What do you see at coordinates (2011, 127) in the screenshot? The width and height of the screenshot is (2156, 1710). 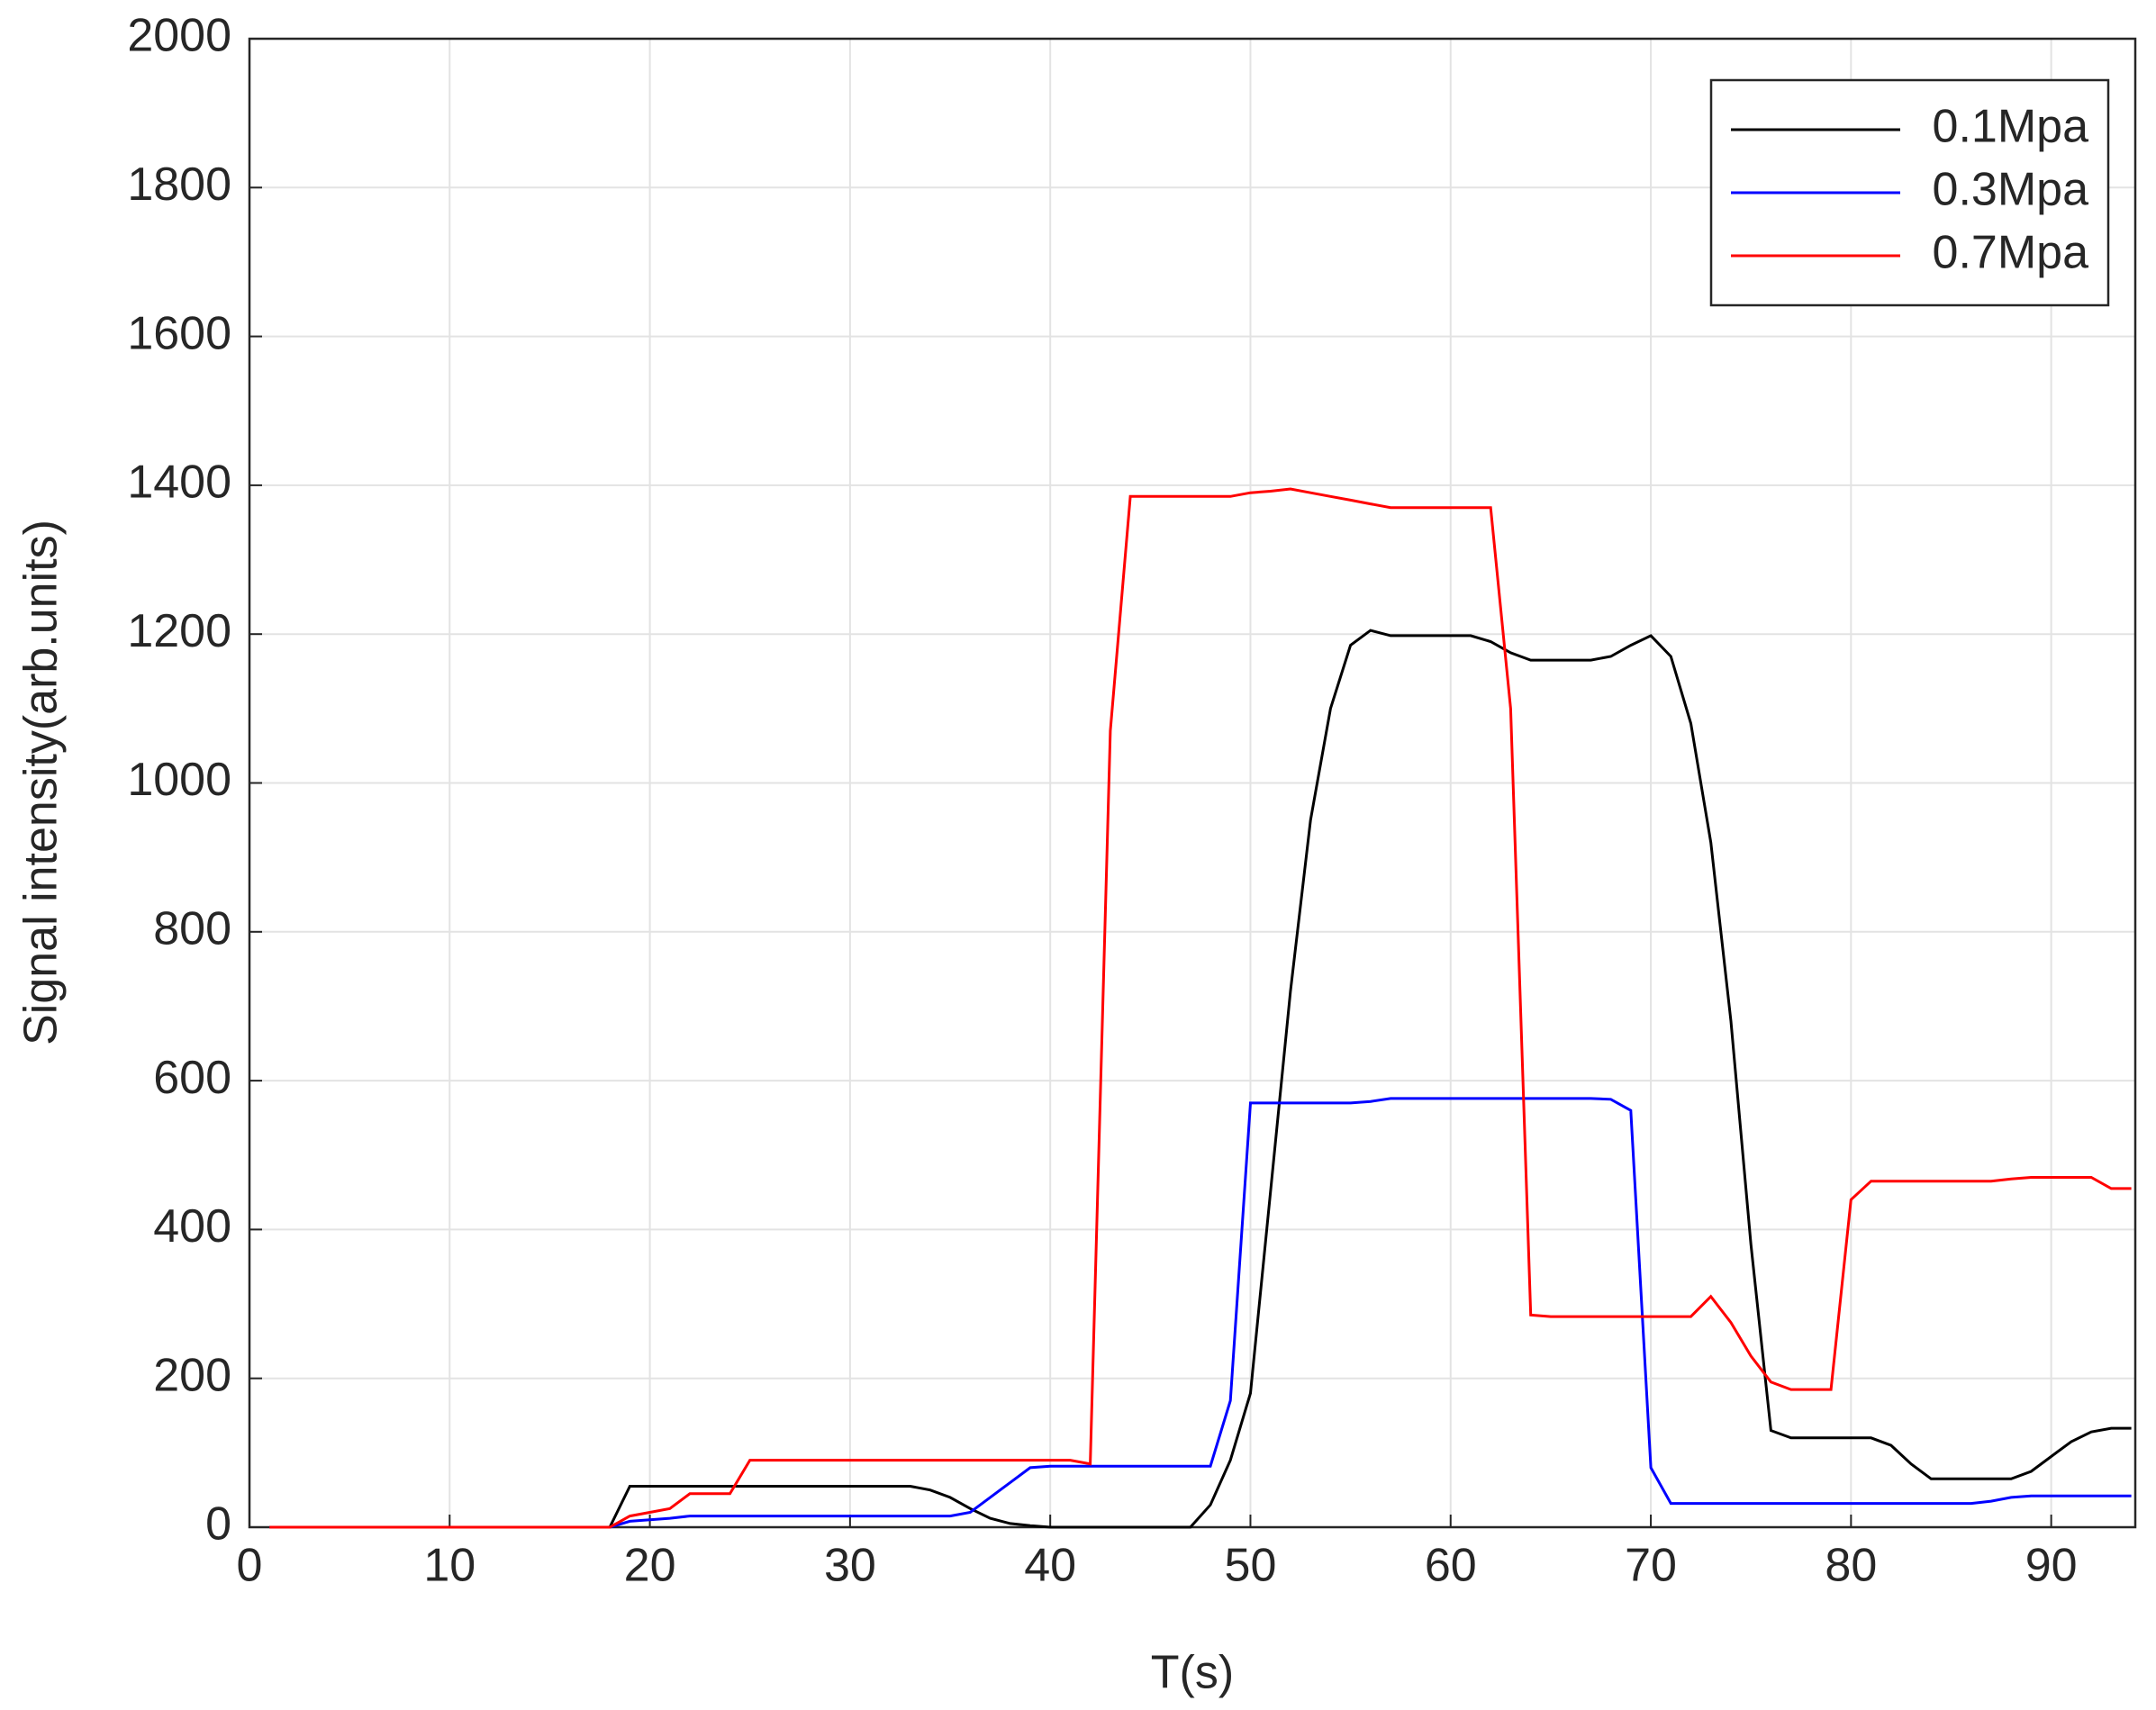 I see `legend-label: 0.1Mpa` at bounding box center [2011, 127].